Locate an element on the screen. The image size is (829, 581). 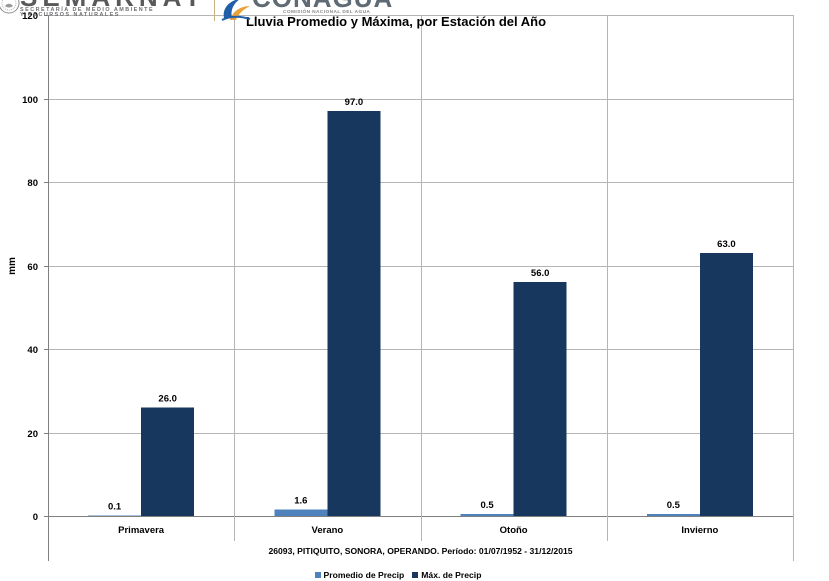
max-precip-data-label: 97.0 is located at coordinates (354, 102).